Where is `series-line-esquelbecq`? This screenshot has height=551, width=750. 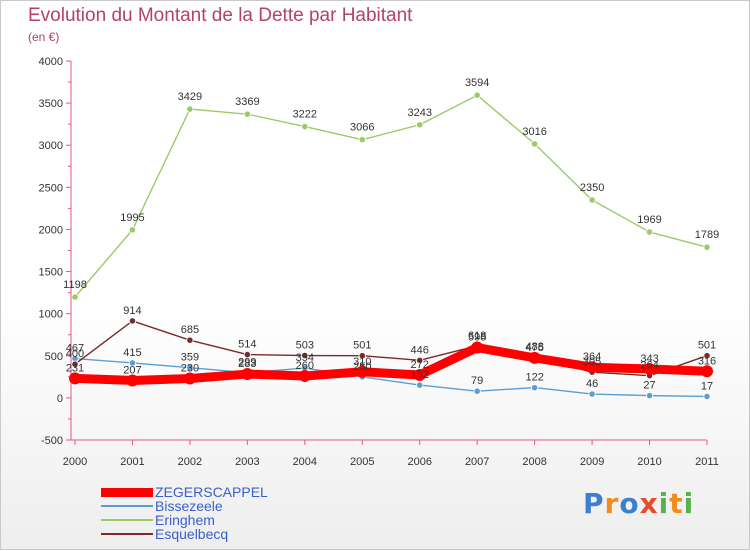 series-line-esquelbecq is located at coordinates (391, 348).